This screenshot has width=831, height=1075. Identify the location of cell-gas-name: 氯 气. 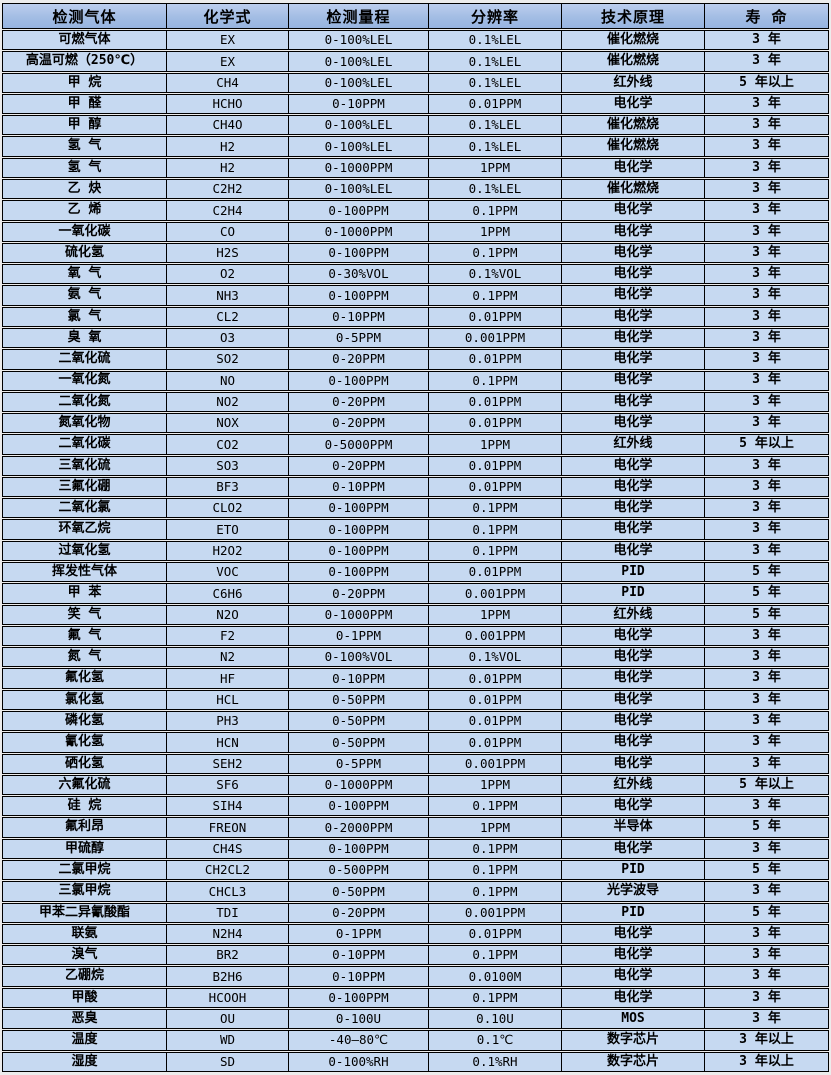
(84, 316).